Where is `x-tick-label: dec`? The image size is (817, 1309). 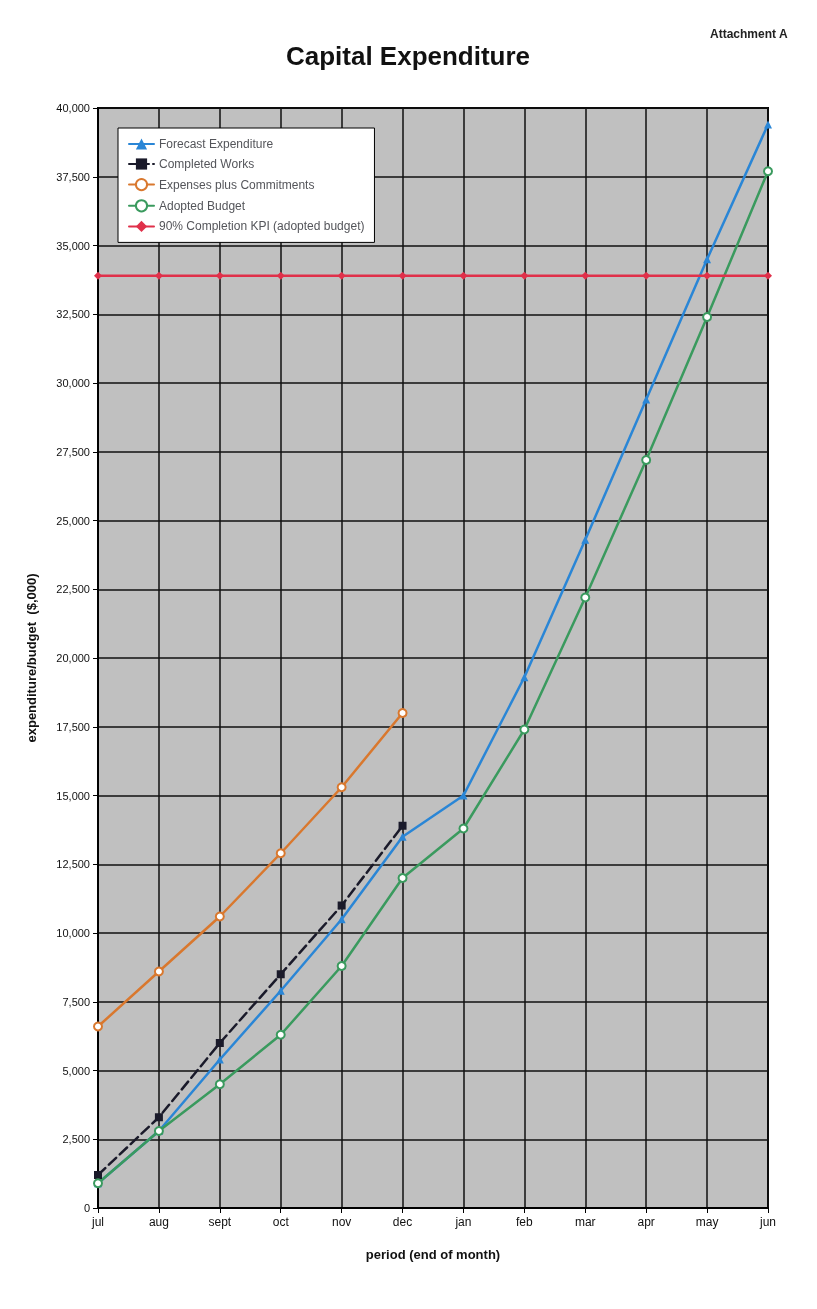
x-tick-label: dec is located at coordinates (402, 1222).